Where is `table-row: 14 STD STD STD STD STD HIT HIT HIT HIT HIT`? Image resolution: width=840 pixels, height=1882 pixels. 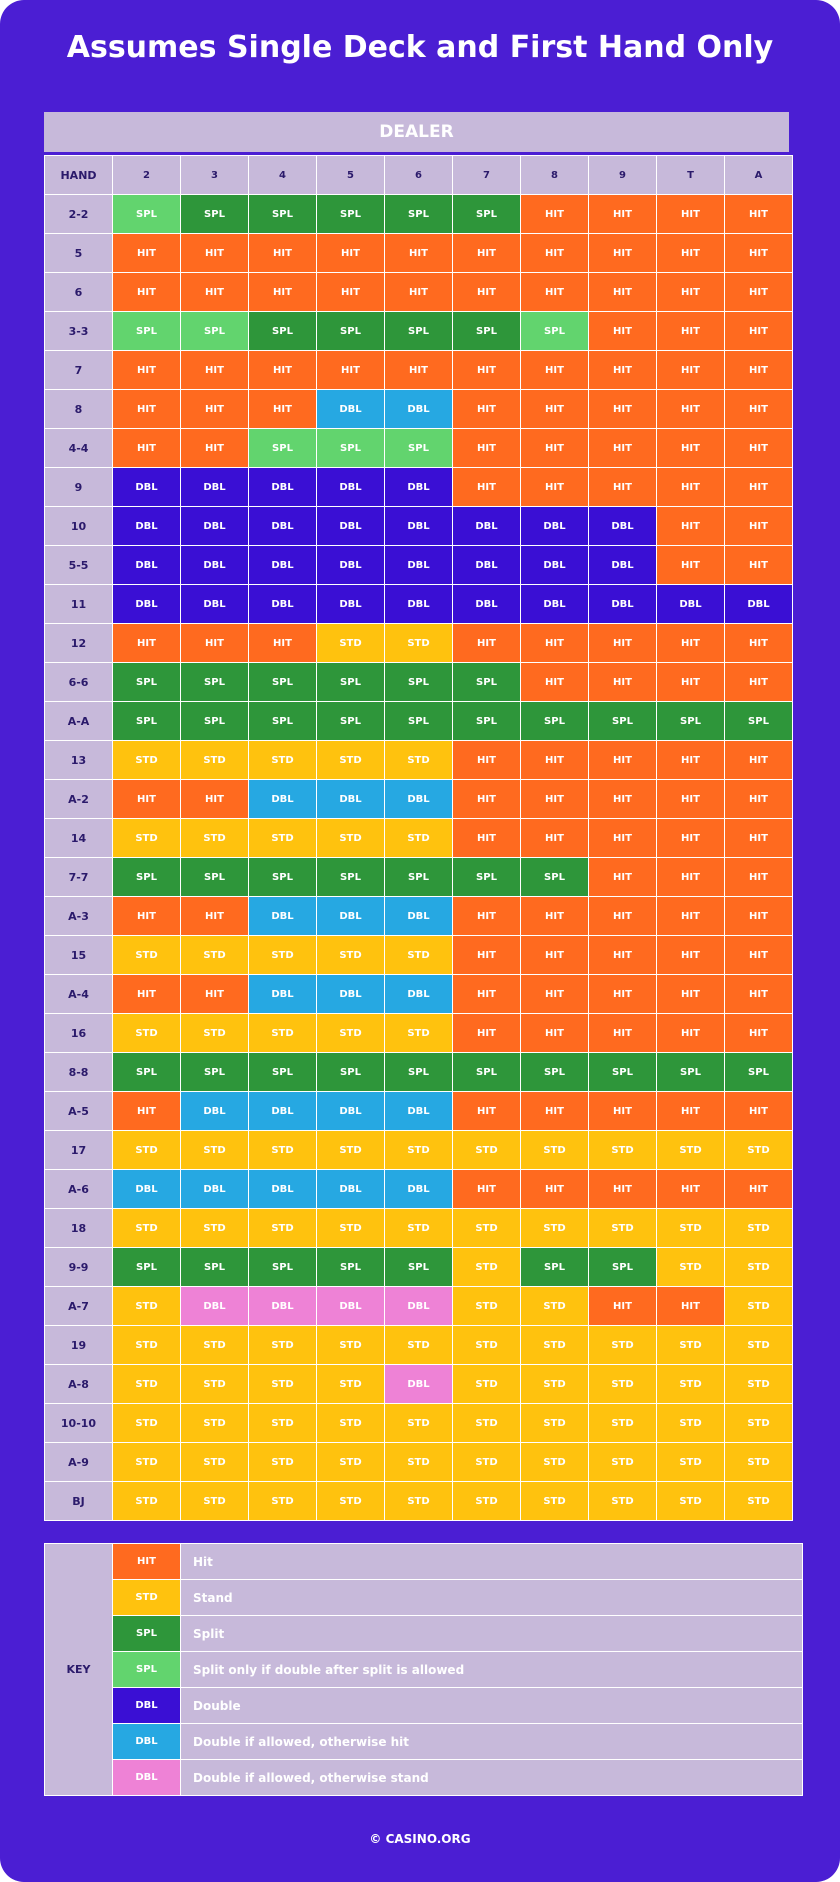 table-row: 14 STD STD STD STD STD HIT HIT HIT HIT HIT is located at coordinates (418, 838).